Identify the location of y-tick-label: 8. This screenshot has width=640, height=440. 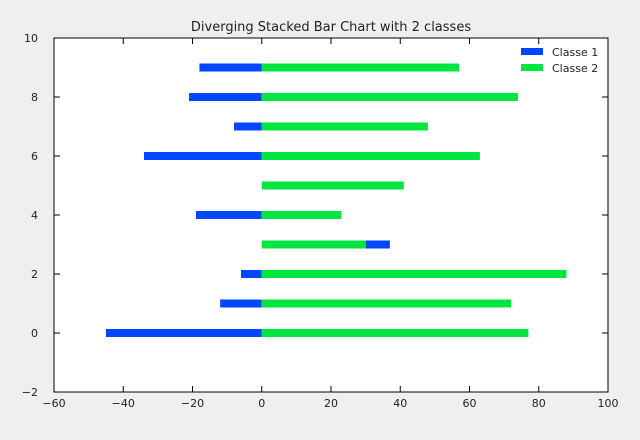
(34, 97).